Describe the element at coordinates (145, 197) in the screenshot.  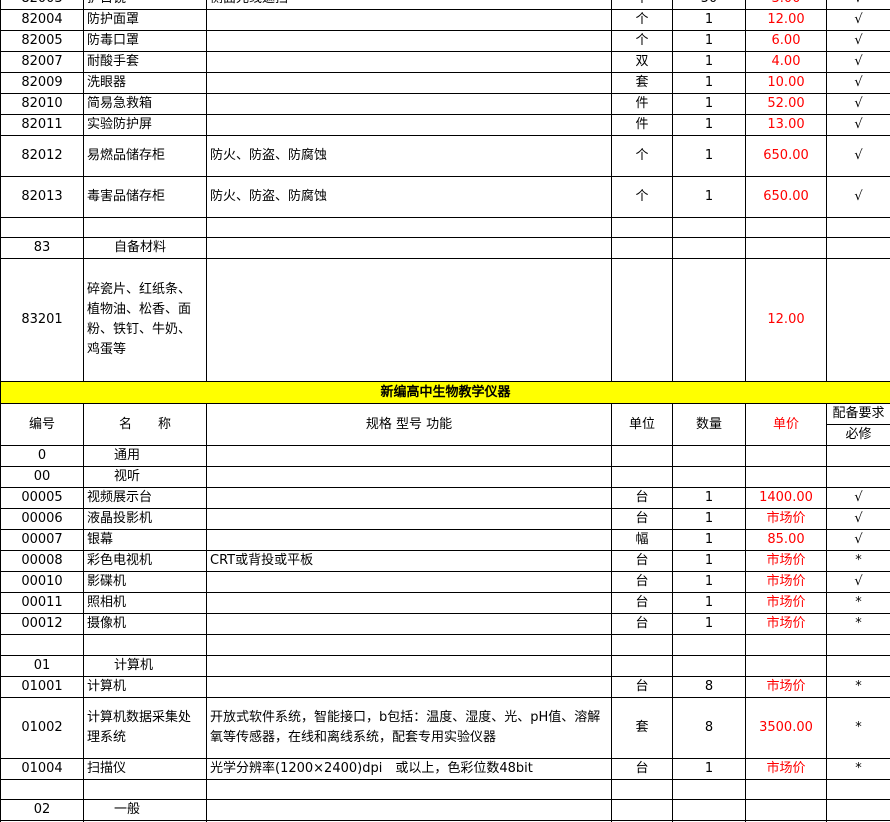
I see `cell-name: 毒害品储存柜` at that location.